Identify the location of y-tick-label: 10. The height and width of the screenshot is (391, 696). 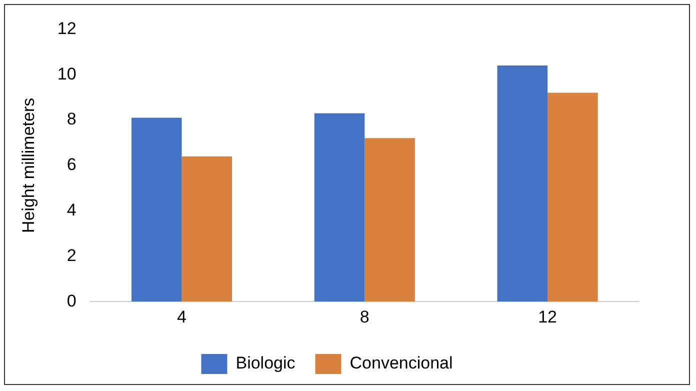
(66, 74).